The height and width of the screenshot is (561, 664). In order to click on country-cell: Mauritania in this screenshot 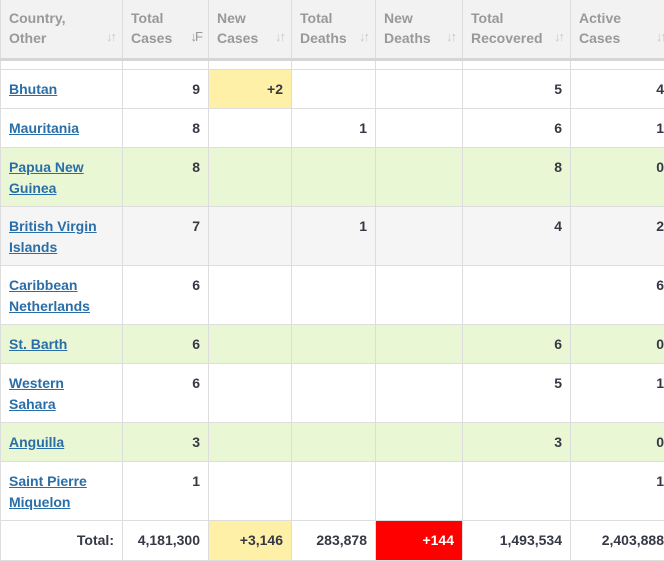, I will do `click(62, 127)`.